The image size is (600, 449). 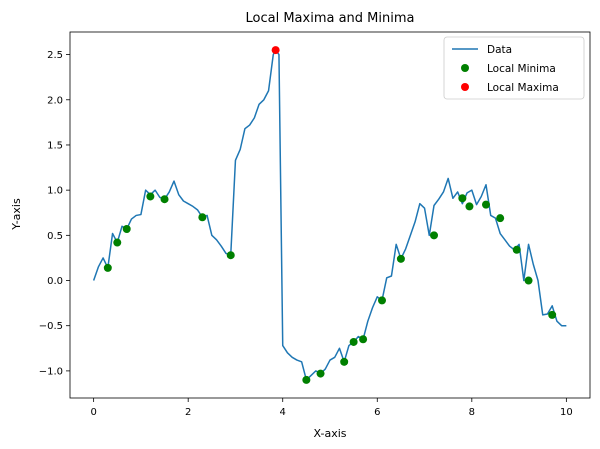 What do you see at coordinates (55, 281) in the screenshot?
I see `y-tick-label: 0.0` at bounding box center [55, 281].